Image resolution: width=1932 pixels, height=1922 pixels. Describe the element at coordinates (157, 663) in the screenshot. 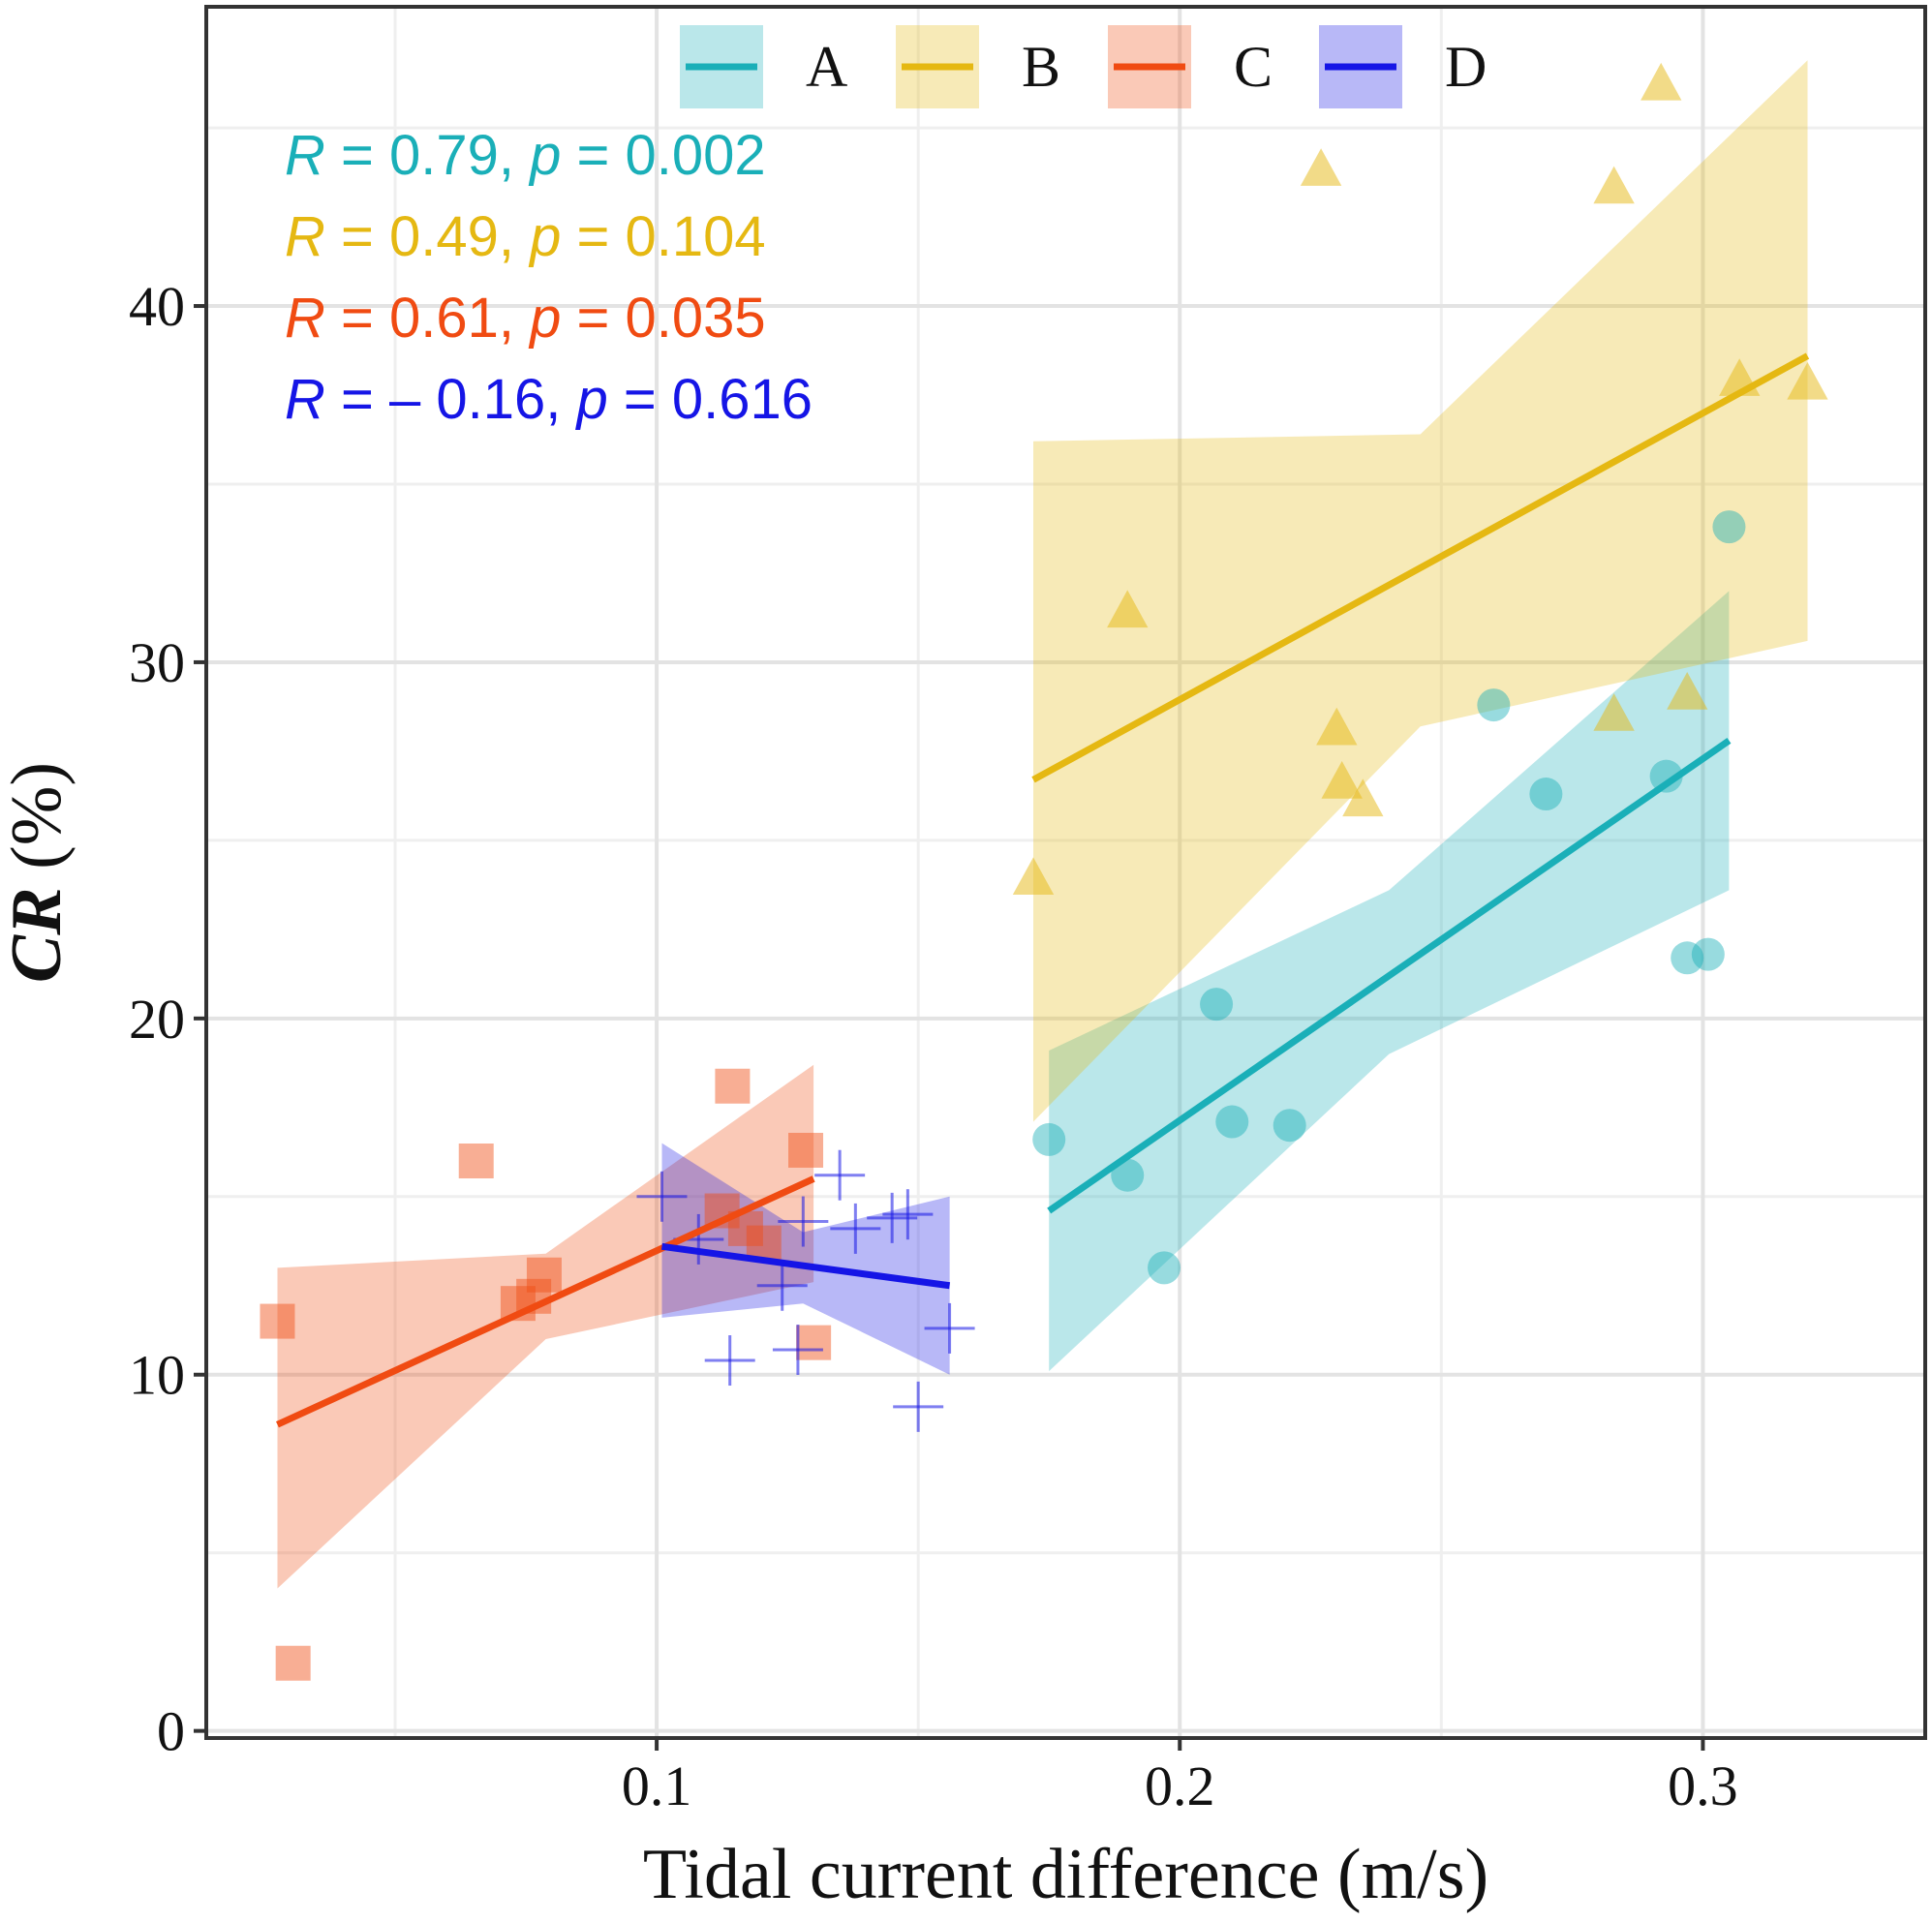

I see `y-tick-label: 30` at that location.